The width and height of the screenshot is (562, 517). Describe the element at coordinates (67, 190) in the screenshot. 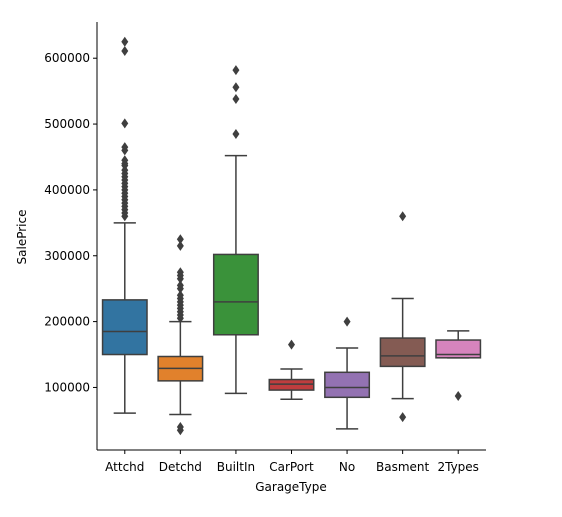

I see `y-tick-label: 400000` at that location.